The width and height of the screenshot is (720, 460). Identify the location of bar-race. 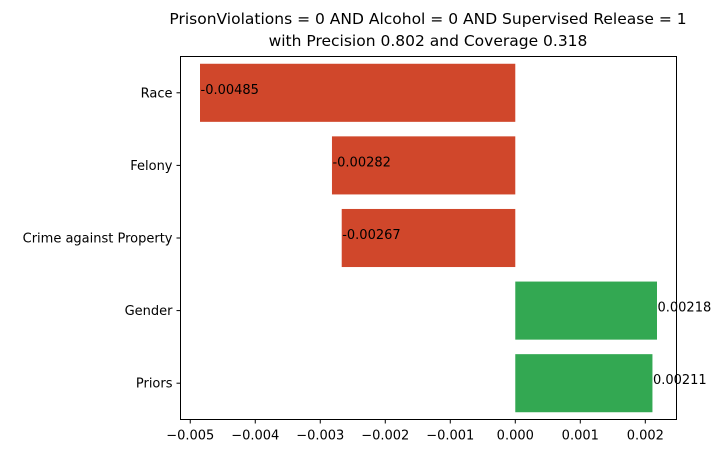
(358, 92).